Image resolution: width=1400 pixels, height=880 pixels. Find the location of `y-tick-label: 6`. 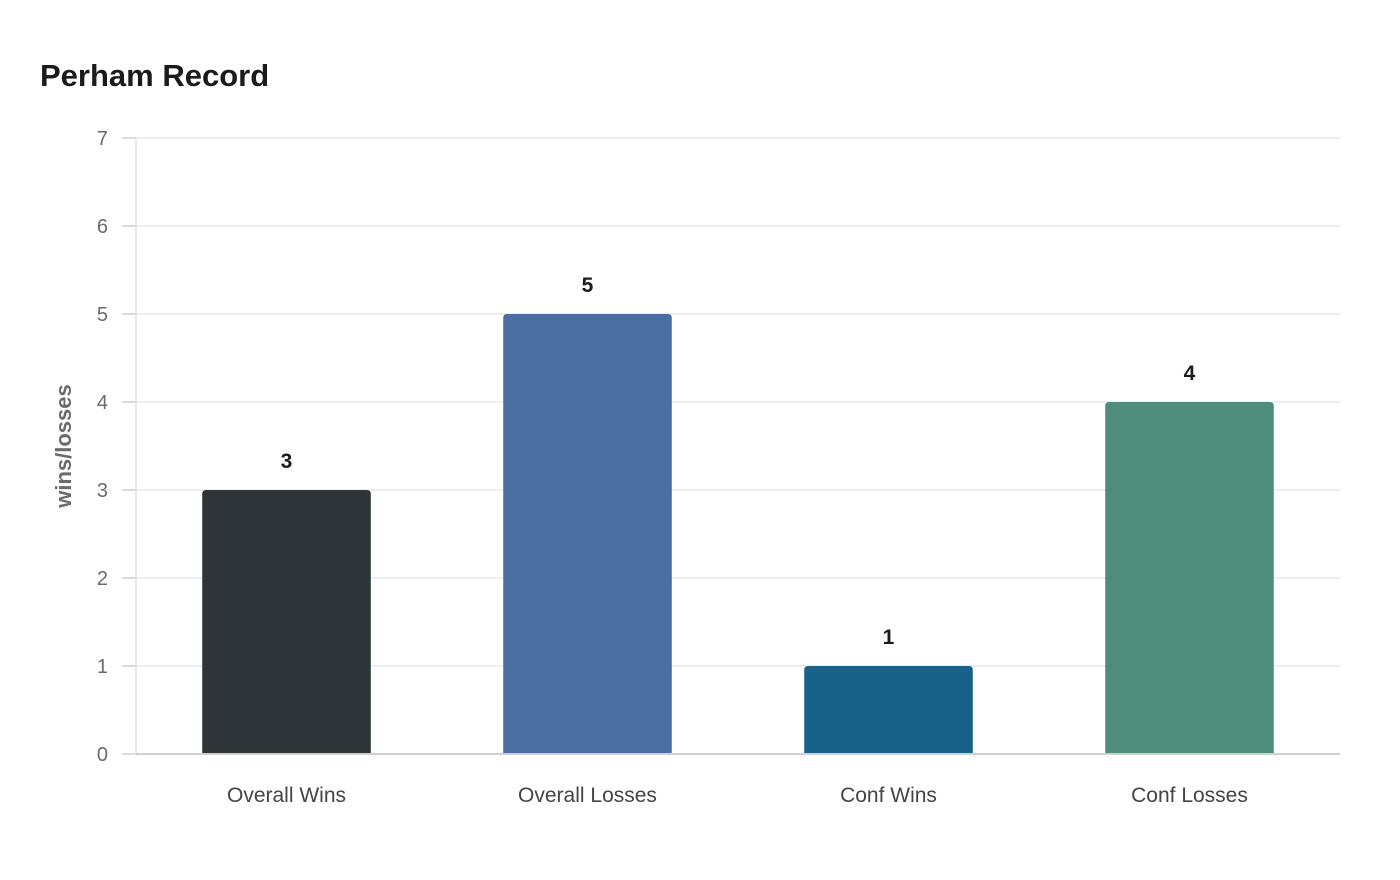

y-tick-label: 6 is located at coordinates (102, 227).